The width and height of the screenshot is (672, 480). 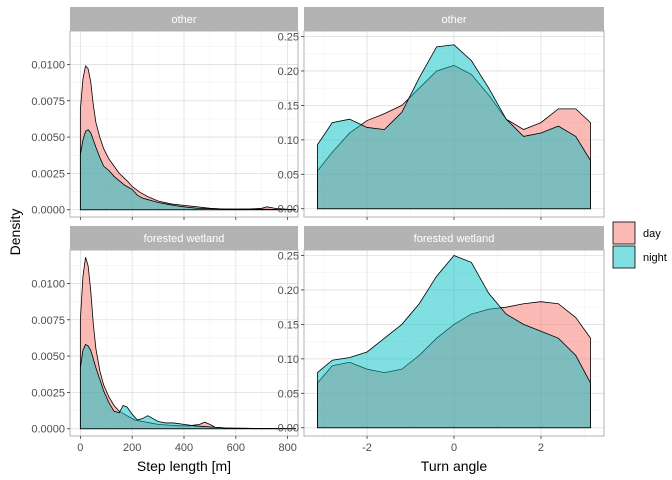 What do you see at coordinates (132, 448) in the screenshot?
I see `xtick-label: 200` at bounding box center [132, 448].